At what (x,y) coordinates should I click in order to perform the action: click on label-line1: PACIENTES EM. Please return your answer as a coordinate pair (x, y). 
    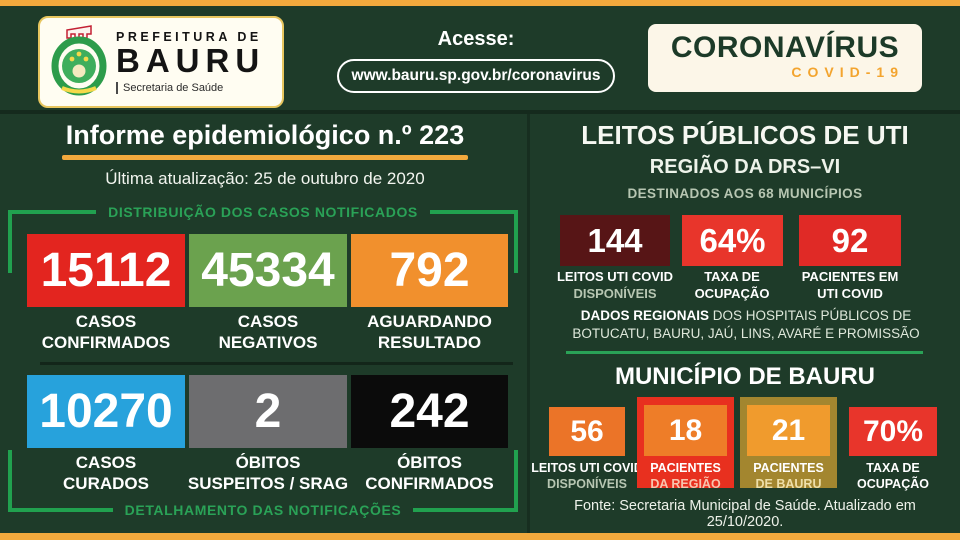
    Looking at the image, I should click on (850, 276).